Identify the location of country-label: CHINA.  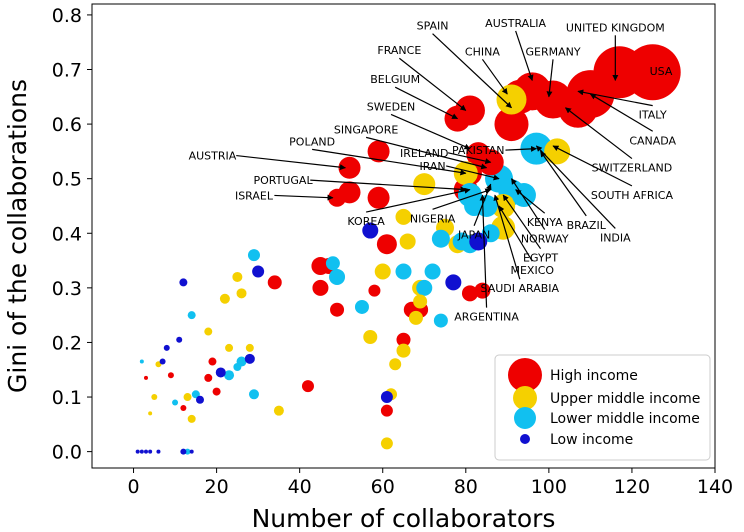
(482, 51).